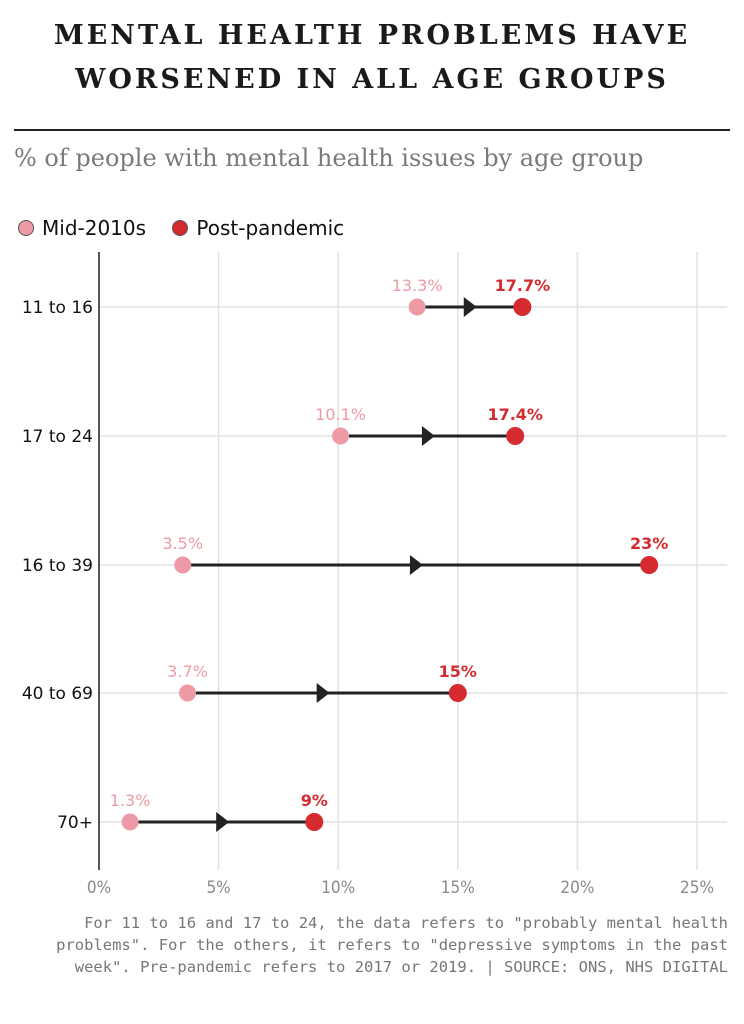 The width and height of the screenshot is (744, 1024). I want to click on mid-2010s-value-label: 13.3%, so click(417, 285).